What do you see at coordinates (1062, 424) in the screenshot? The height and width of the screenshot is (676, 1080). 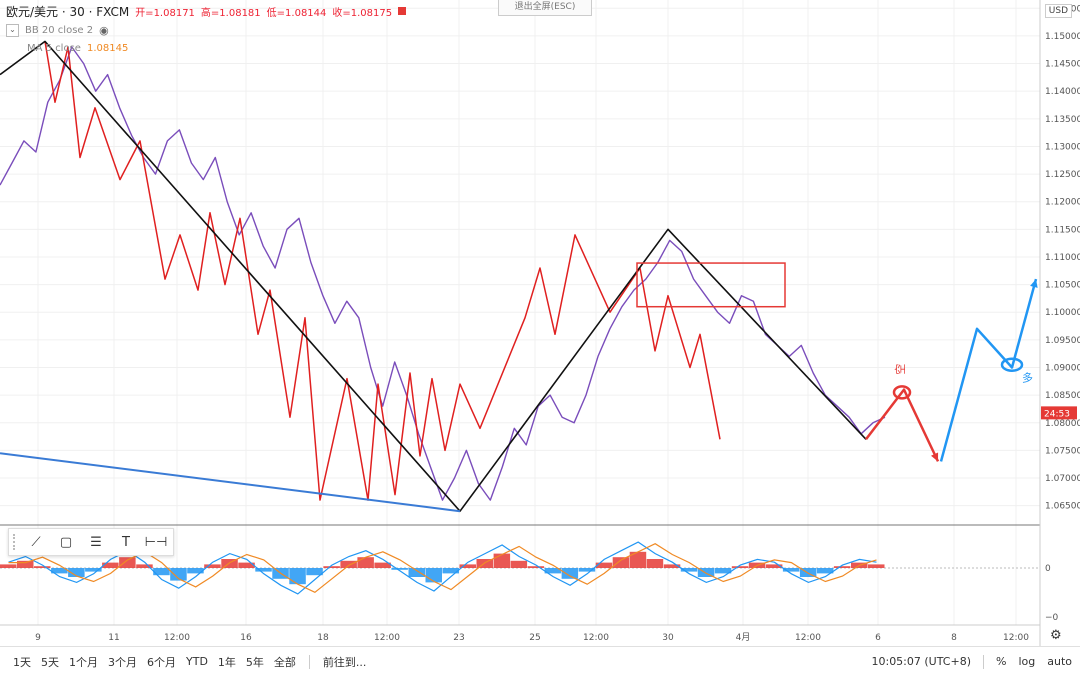 I see `price-tick-label: 1.08000` at bounding box center [1062, 424].